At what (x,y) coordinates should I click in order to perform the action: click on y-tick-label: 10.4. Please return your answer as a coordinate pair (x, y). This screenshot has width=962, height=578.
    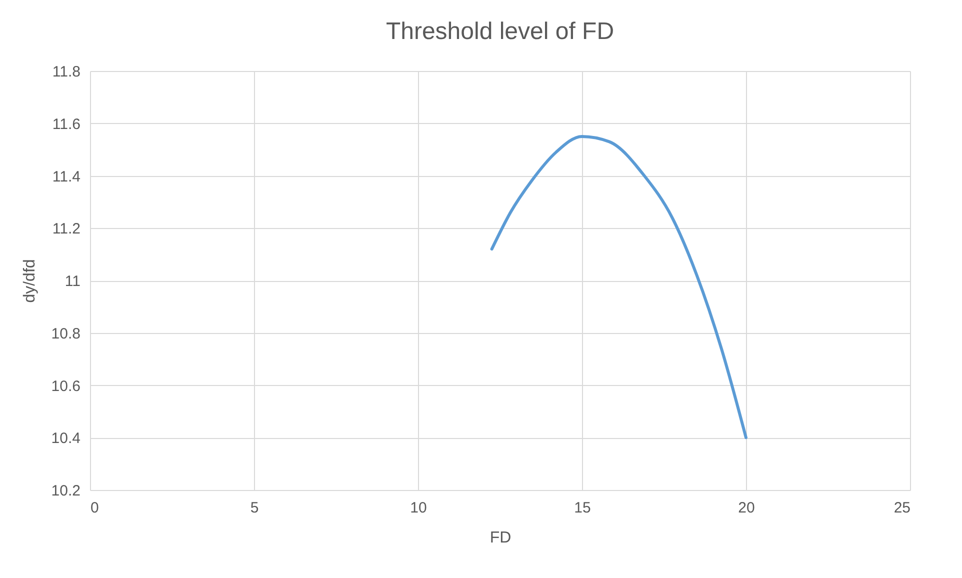
    Looking at the image, I should click on (65, 439).